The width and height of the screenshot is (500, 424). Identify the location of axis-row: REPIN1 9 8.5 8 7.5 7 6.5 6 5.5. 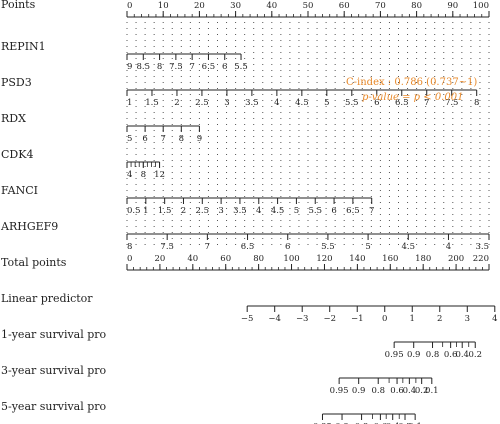
(124, 56).